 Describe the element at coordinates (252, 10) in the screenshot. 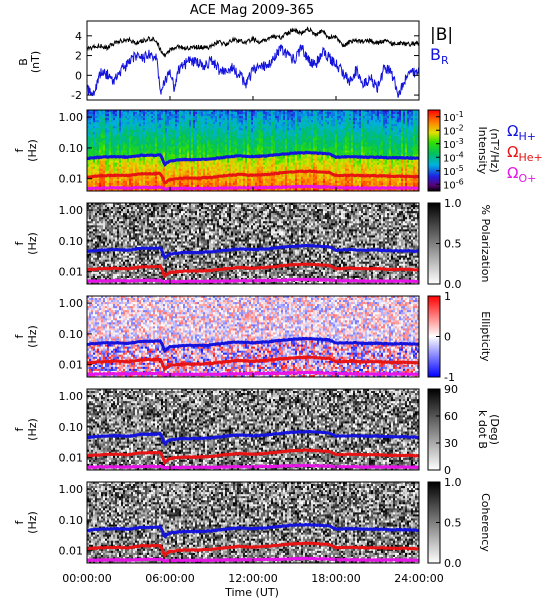

I see `chart-title: ACE Mag 2009-365` at that location.